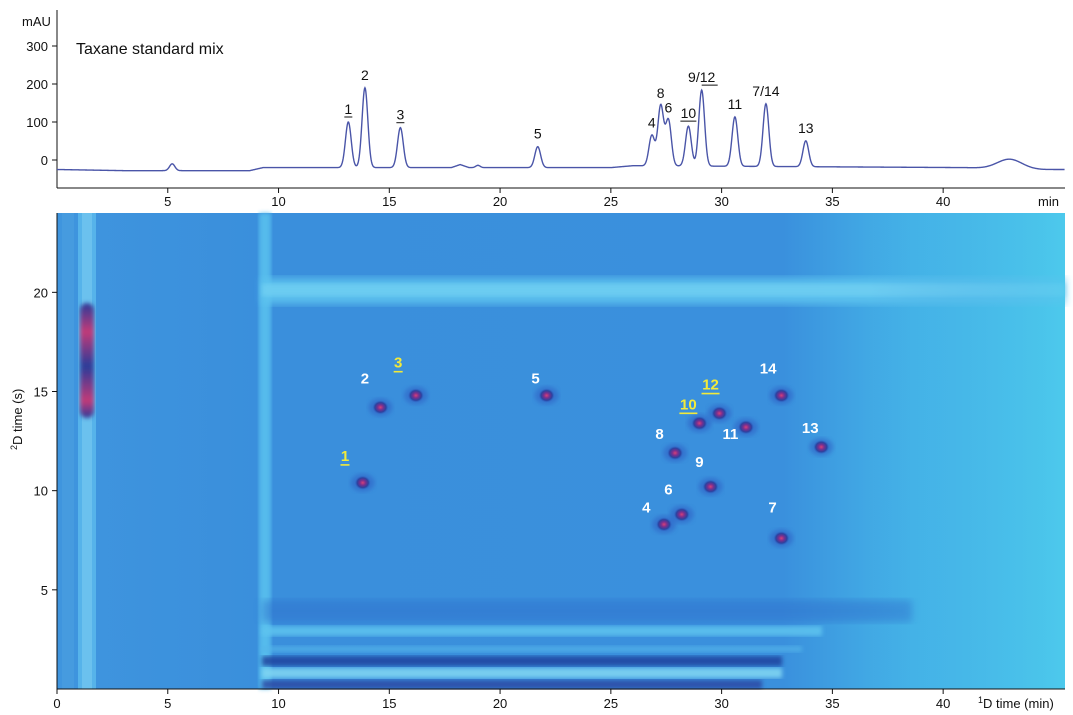 This screenshot has width=1073, height=715. What do you see at coordinates (44, 590) in the screenshot?
I see `heatmap-y-tick-label: 5` at bounding box center [44, 590].